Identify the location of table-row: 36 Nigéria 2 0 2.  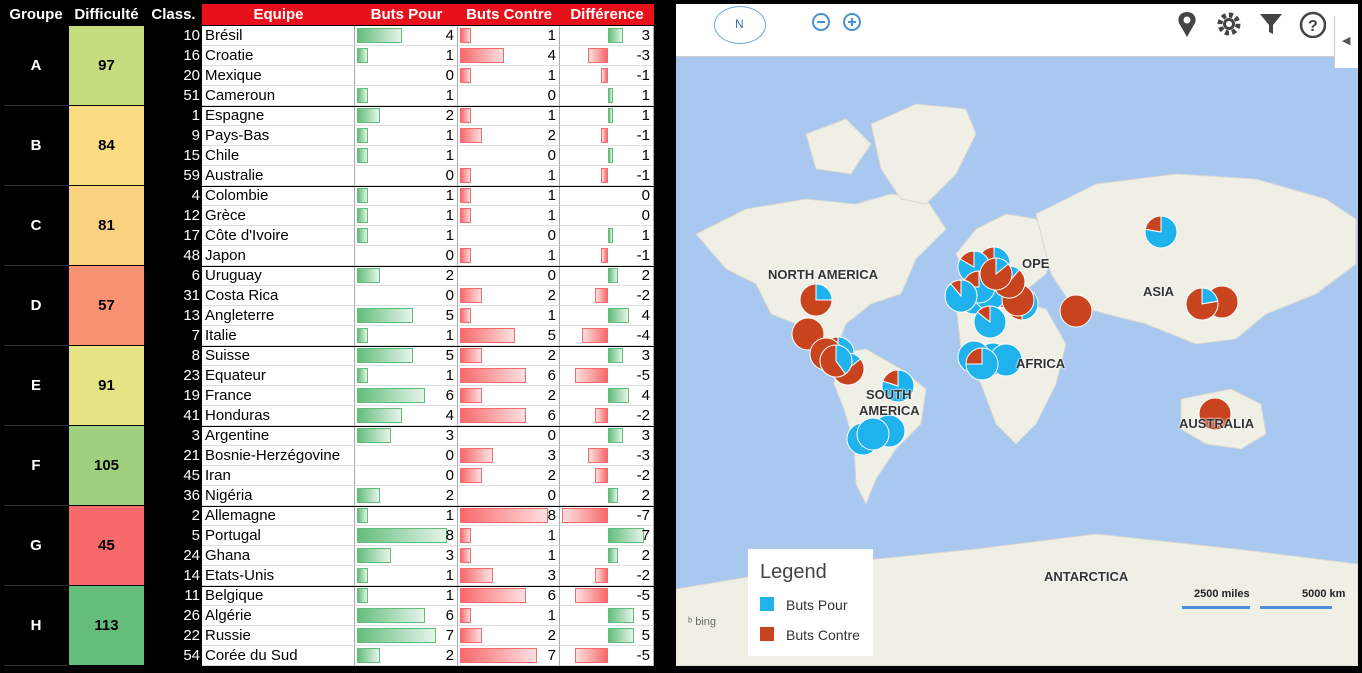
(399, 496).